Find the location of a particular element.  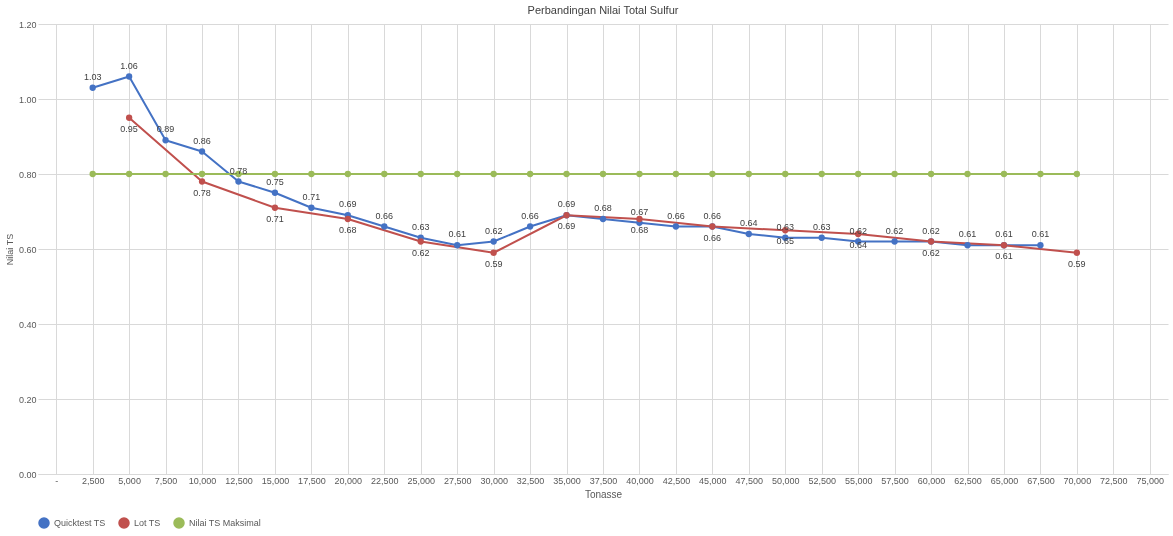

data-label: 0.86 is located at coordinates (202, 140).